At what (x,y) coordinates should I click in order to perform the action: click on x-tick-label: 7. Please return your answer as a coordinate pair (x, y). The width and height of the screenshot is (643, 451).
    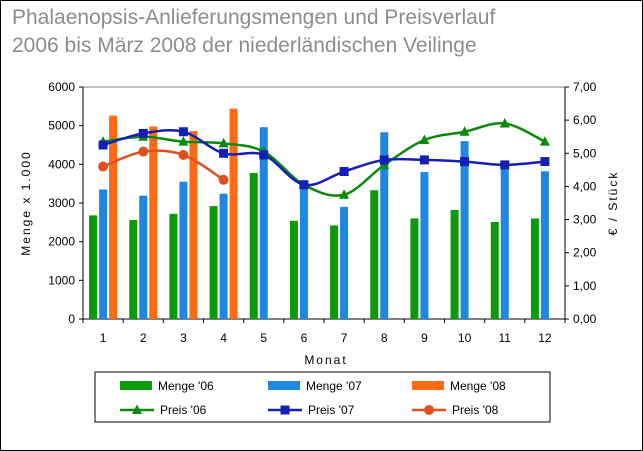
    Looking at the image, I should click on (344, 338).